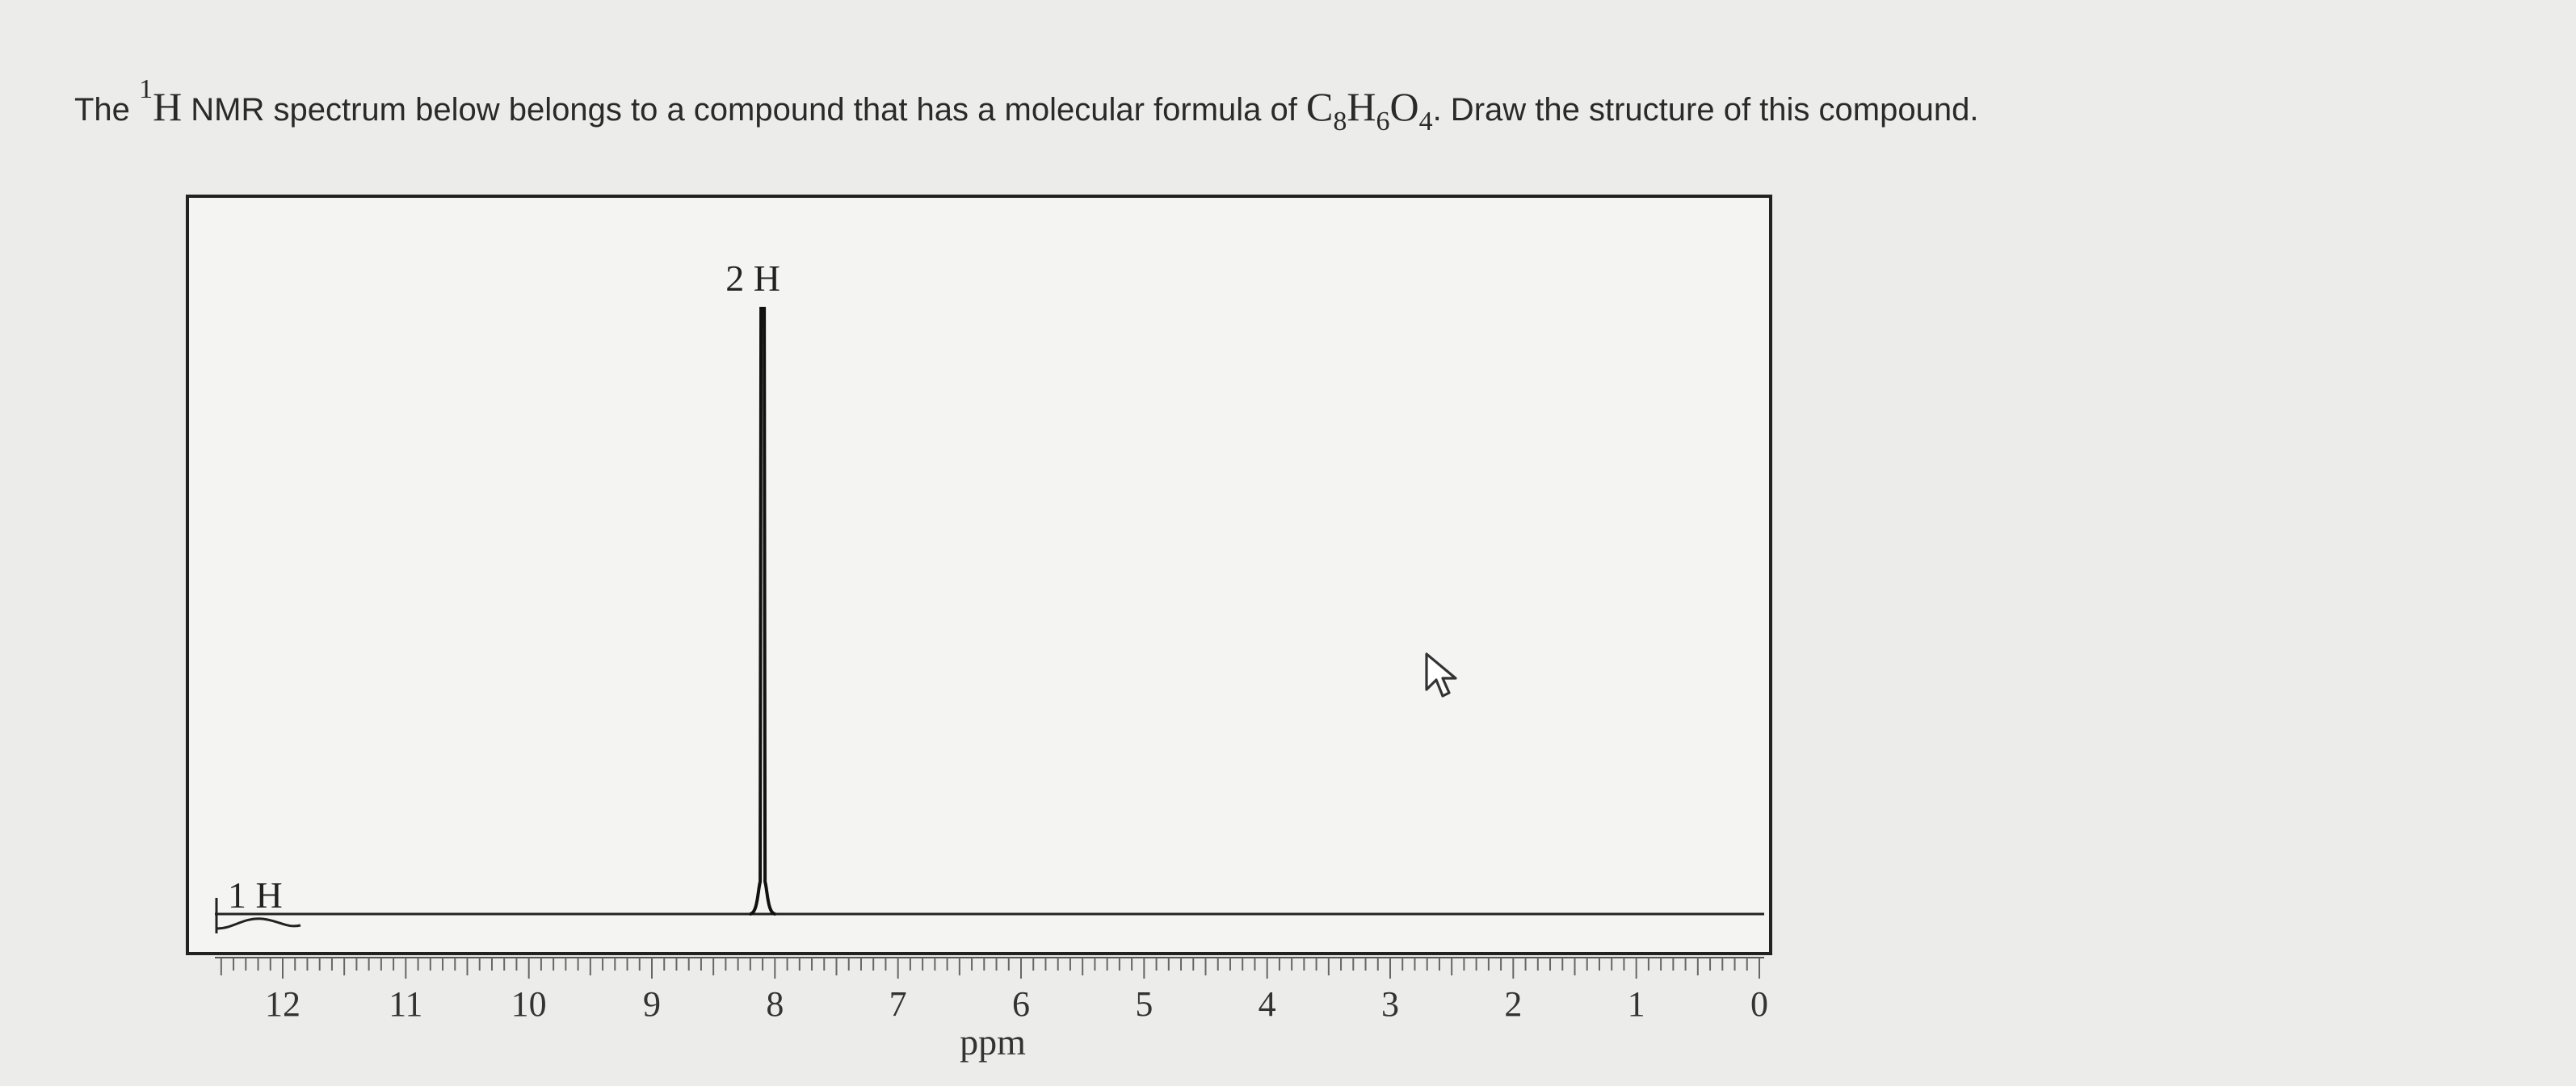  I want to click on tick-label-5: 5, so click(1144, 1004).